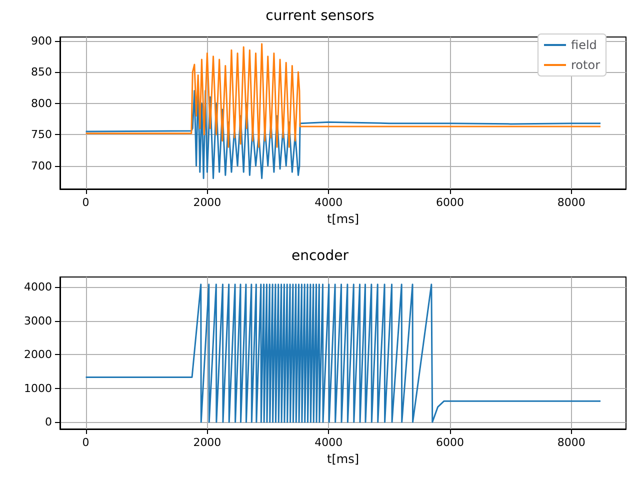 This screenshot has height=480, width=640. I want to click on y-tick-label: 0, so click(48, 422).